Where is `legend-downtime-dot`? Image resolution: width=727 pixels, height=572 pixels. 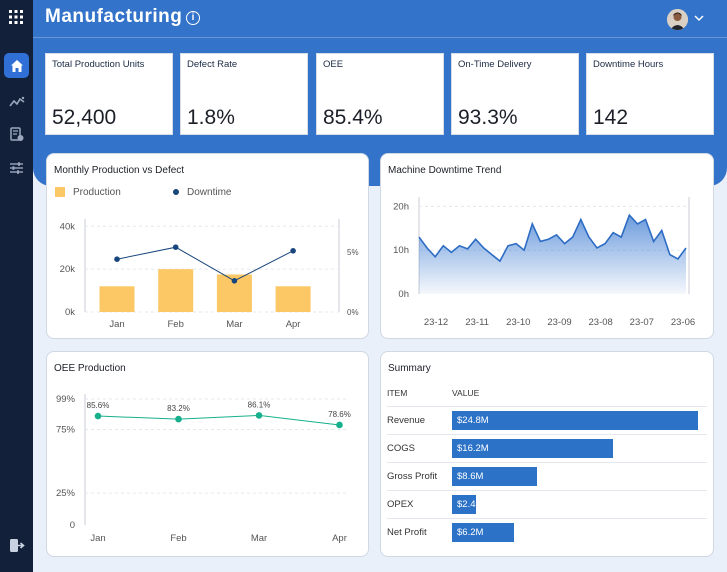 legend-downtime-dot is located at coordinates (176, 192).